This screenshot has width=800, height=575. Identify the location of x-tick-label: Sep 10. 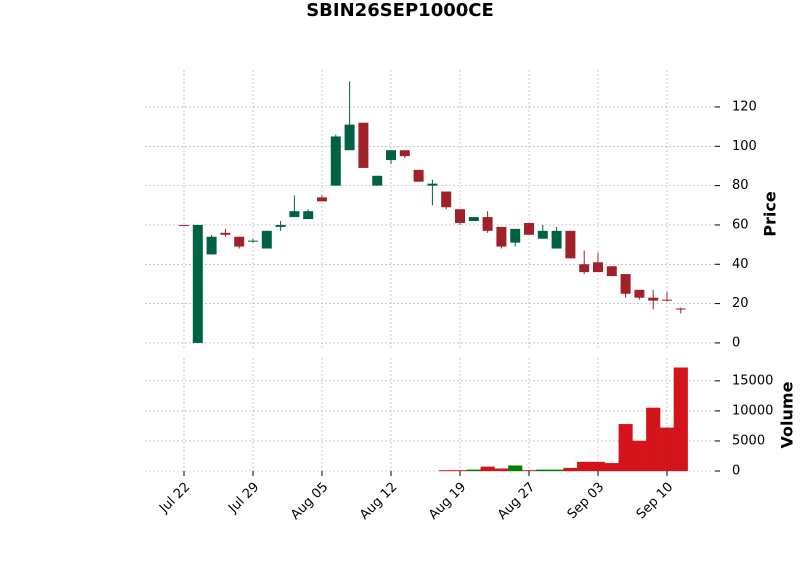
(655, 501).